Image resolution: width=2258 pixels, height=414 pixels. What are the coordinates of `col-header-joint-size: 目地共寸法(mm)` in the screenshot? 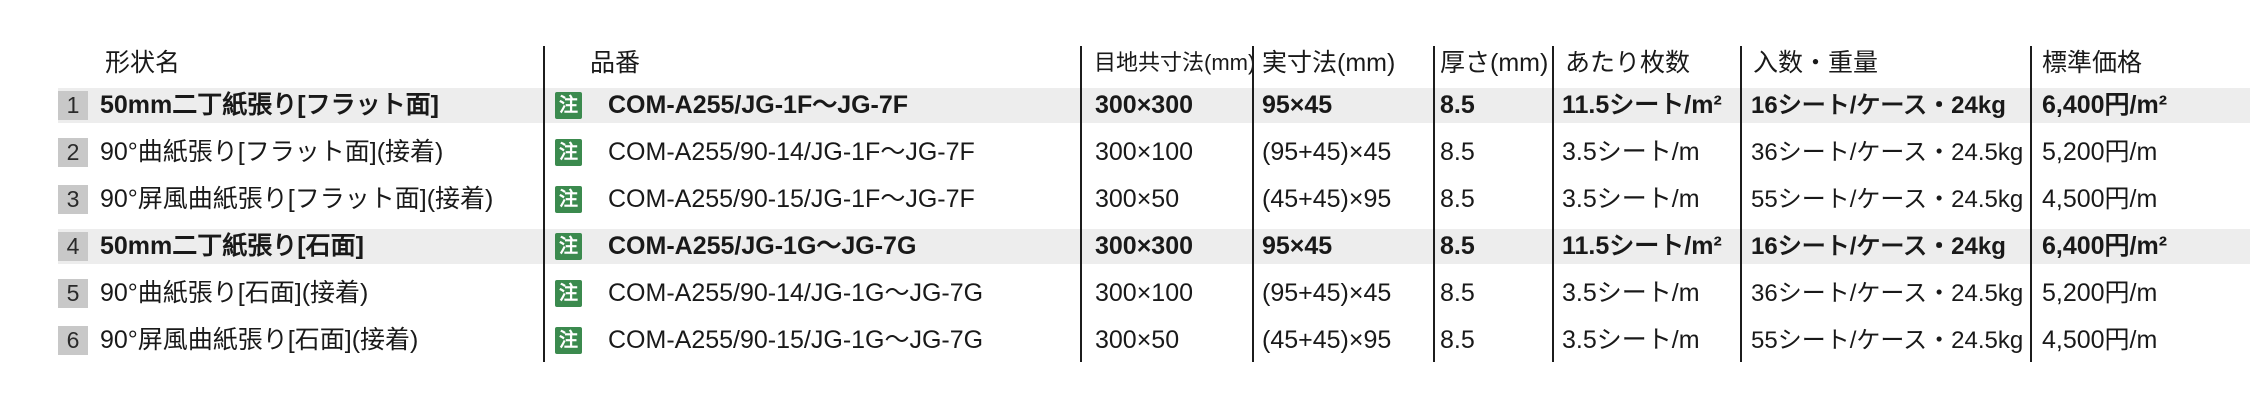 It's located at (1175, 62).